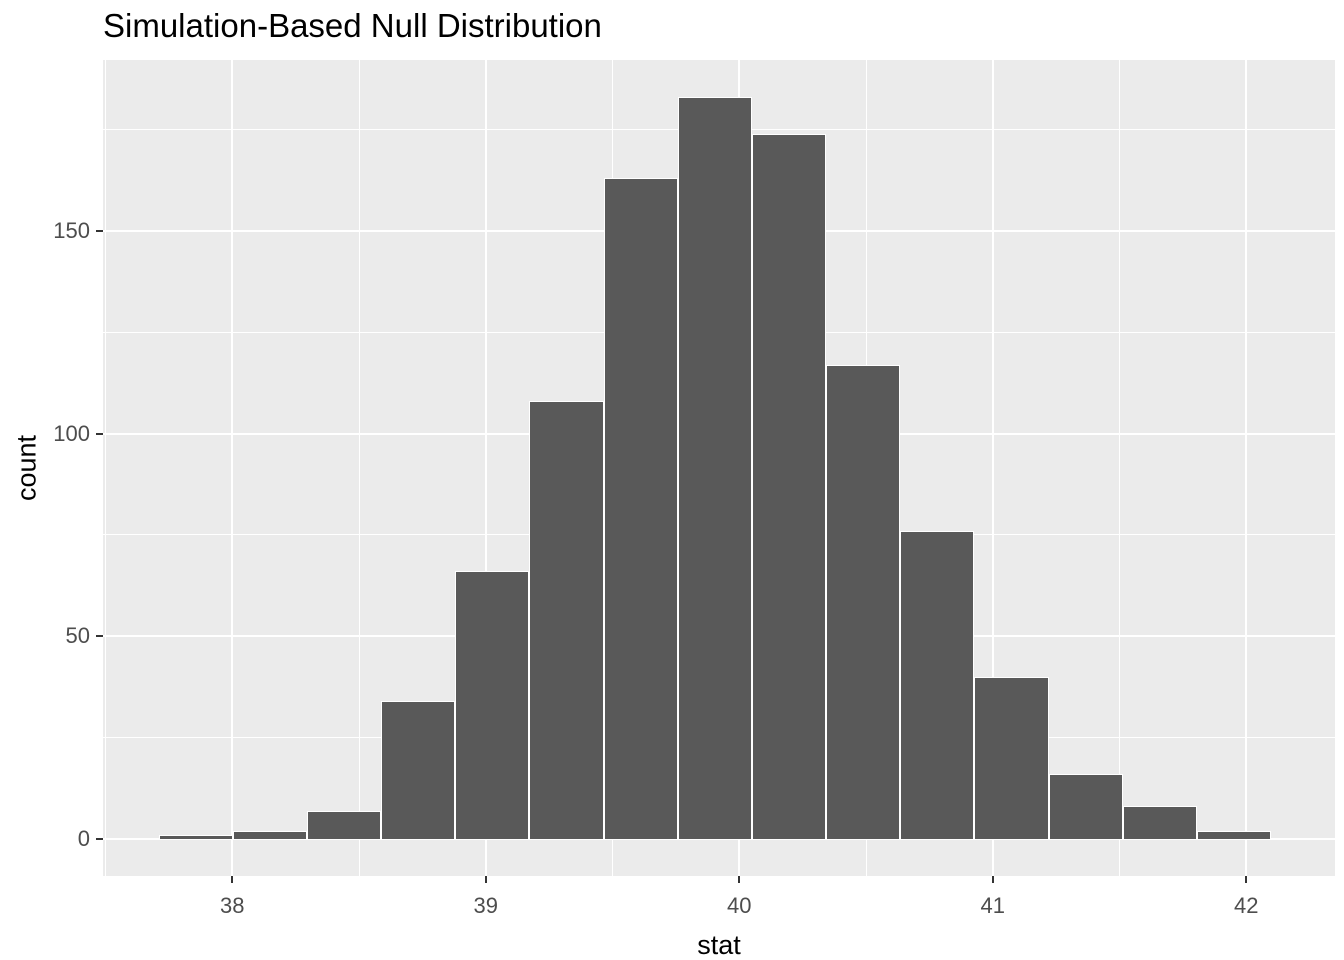  What do you see at coordinates (83, 838) in the screenshot?
I see `y-tick-label: 0` at bounding box center [83, 838].